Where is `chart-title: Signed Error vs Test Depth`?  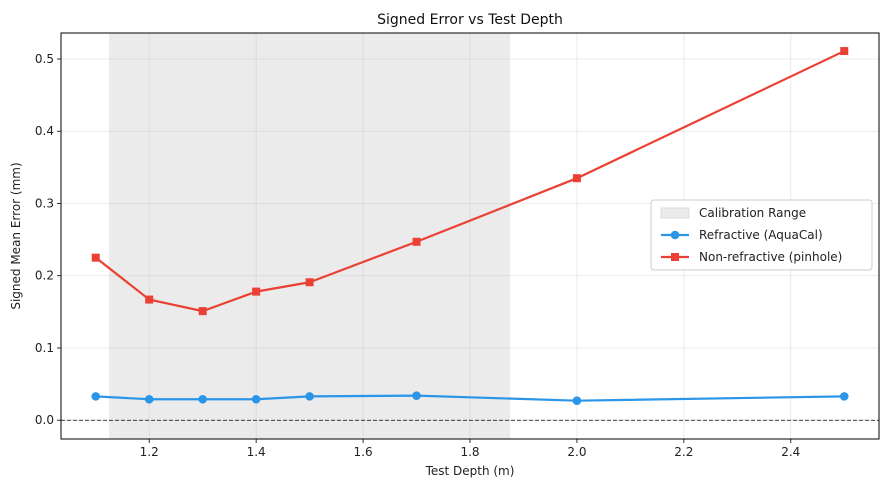 chart-title: Signed Error vs Test Depth is located at coordinates (470, 20).